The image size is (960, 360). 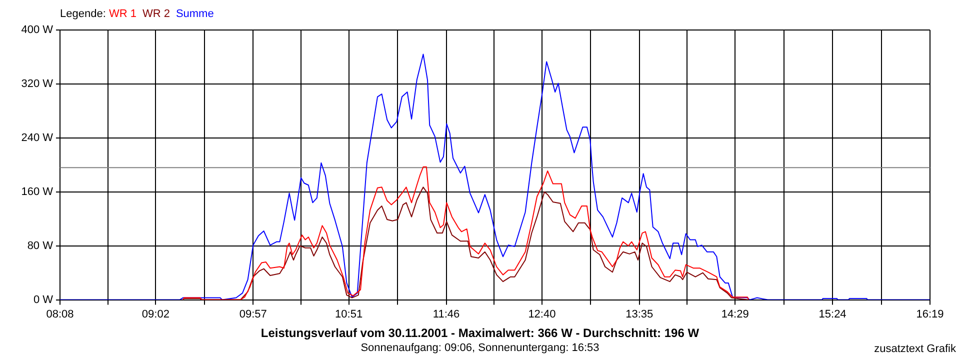 I want to click on text: WR 2, so click(x=156, y=14).